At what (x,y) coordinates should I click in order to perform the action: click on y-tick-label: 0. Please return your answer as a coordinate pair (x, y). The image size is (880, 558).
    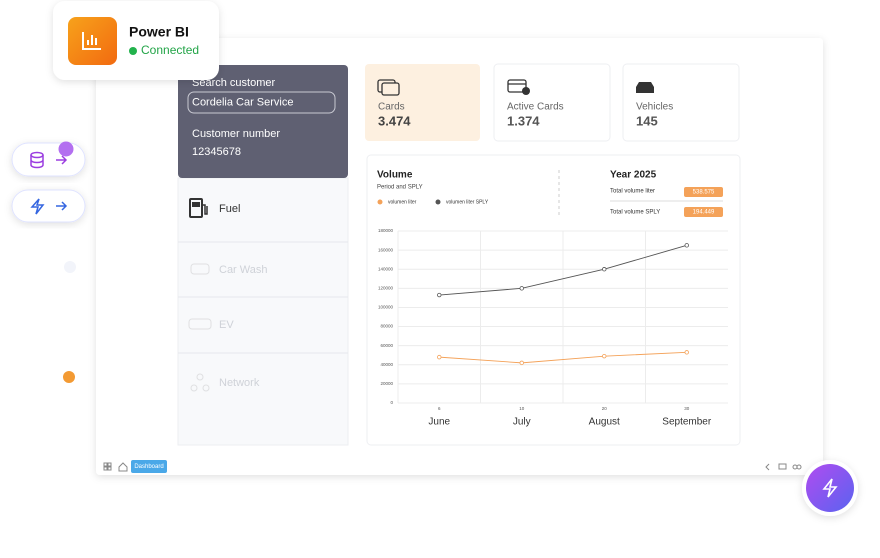
    Looking at the image, I should click on (391, 402).